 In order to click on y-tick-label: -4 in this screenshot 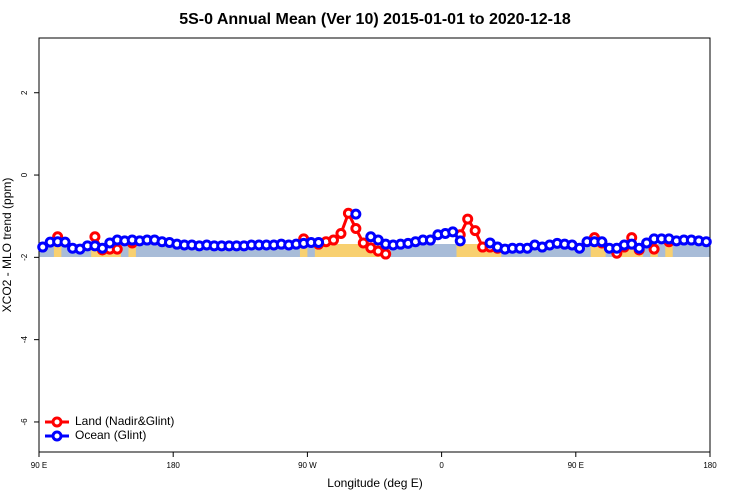, I will do `click(24, 340)`.